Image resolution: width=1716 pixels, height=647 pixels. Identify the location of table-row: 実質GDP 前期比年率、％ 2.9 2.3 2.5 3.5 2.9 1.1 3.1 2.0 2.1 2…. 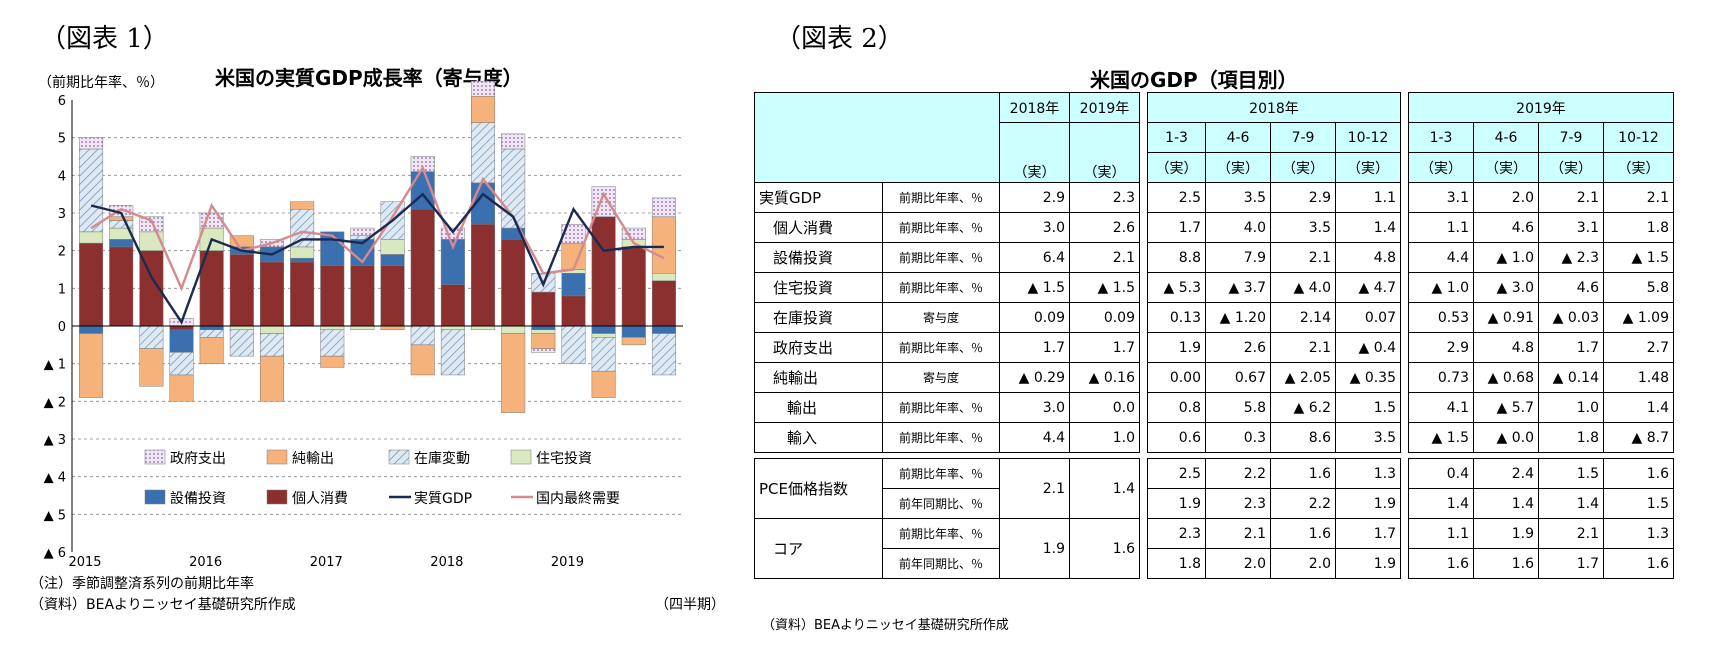
(1214, 197).